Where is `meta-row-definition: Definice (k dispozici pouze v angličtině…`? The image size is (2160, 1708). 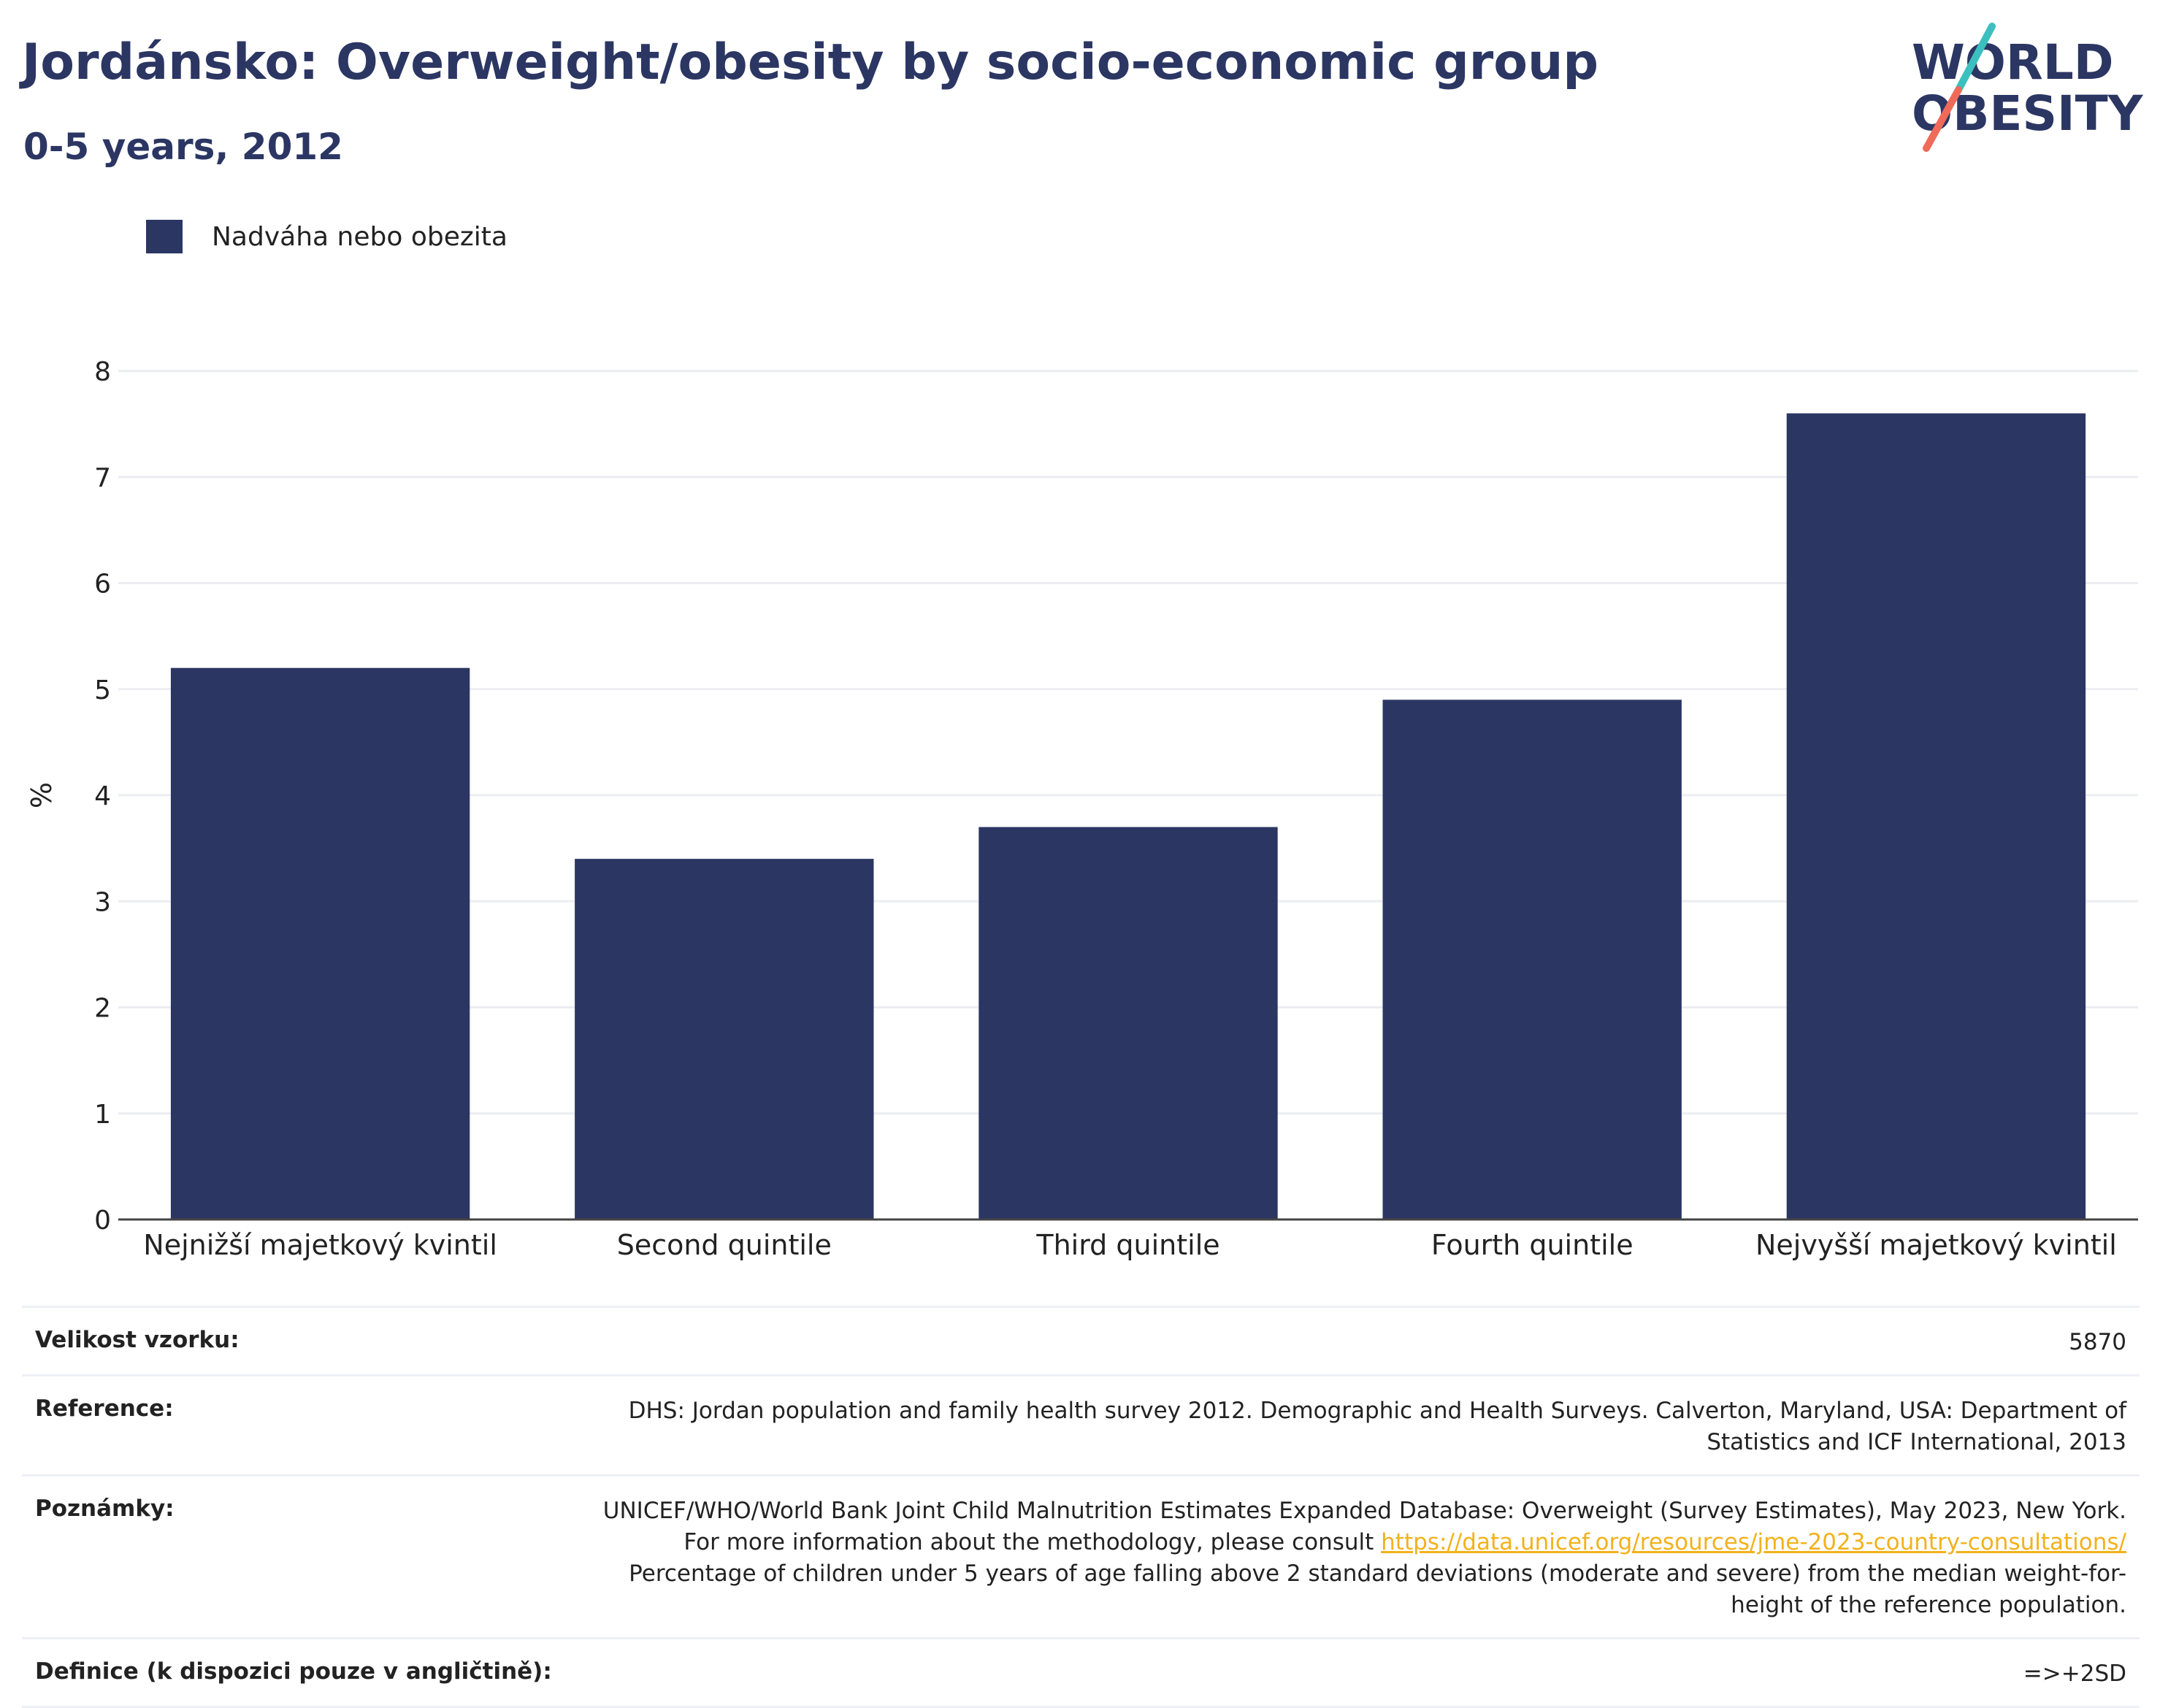 meta-row-definition: Definice (k dispozici pouze v angličtině… is located at coordinates (1081, 1672).